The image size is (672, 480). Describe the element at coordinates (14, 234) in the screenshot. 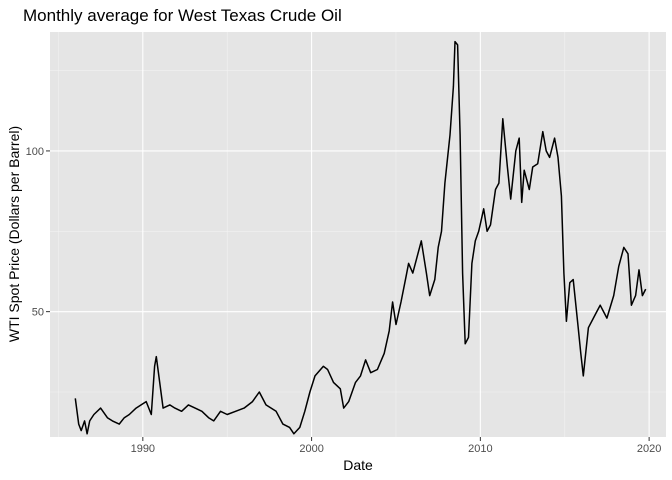

I see `y-axis-title: WTI Spot Price (Dollars per Barrel)` at that location.